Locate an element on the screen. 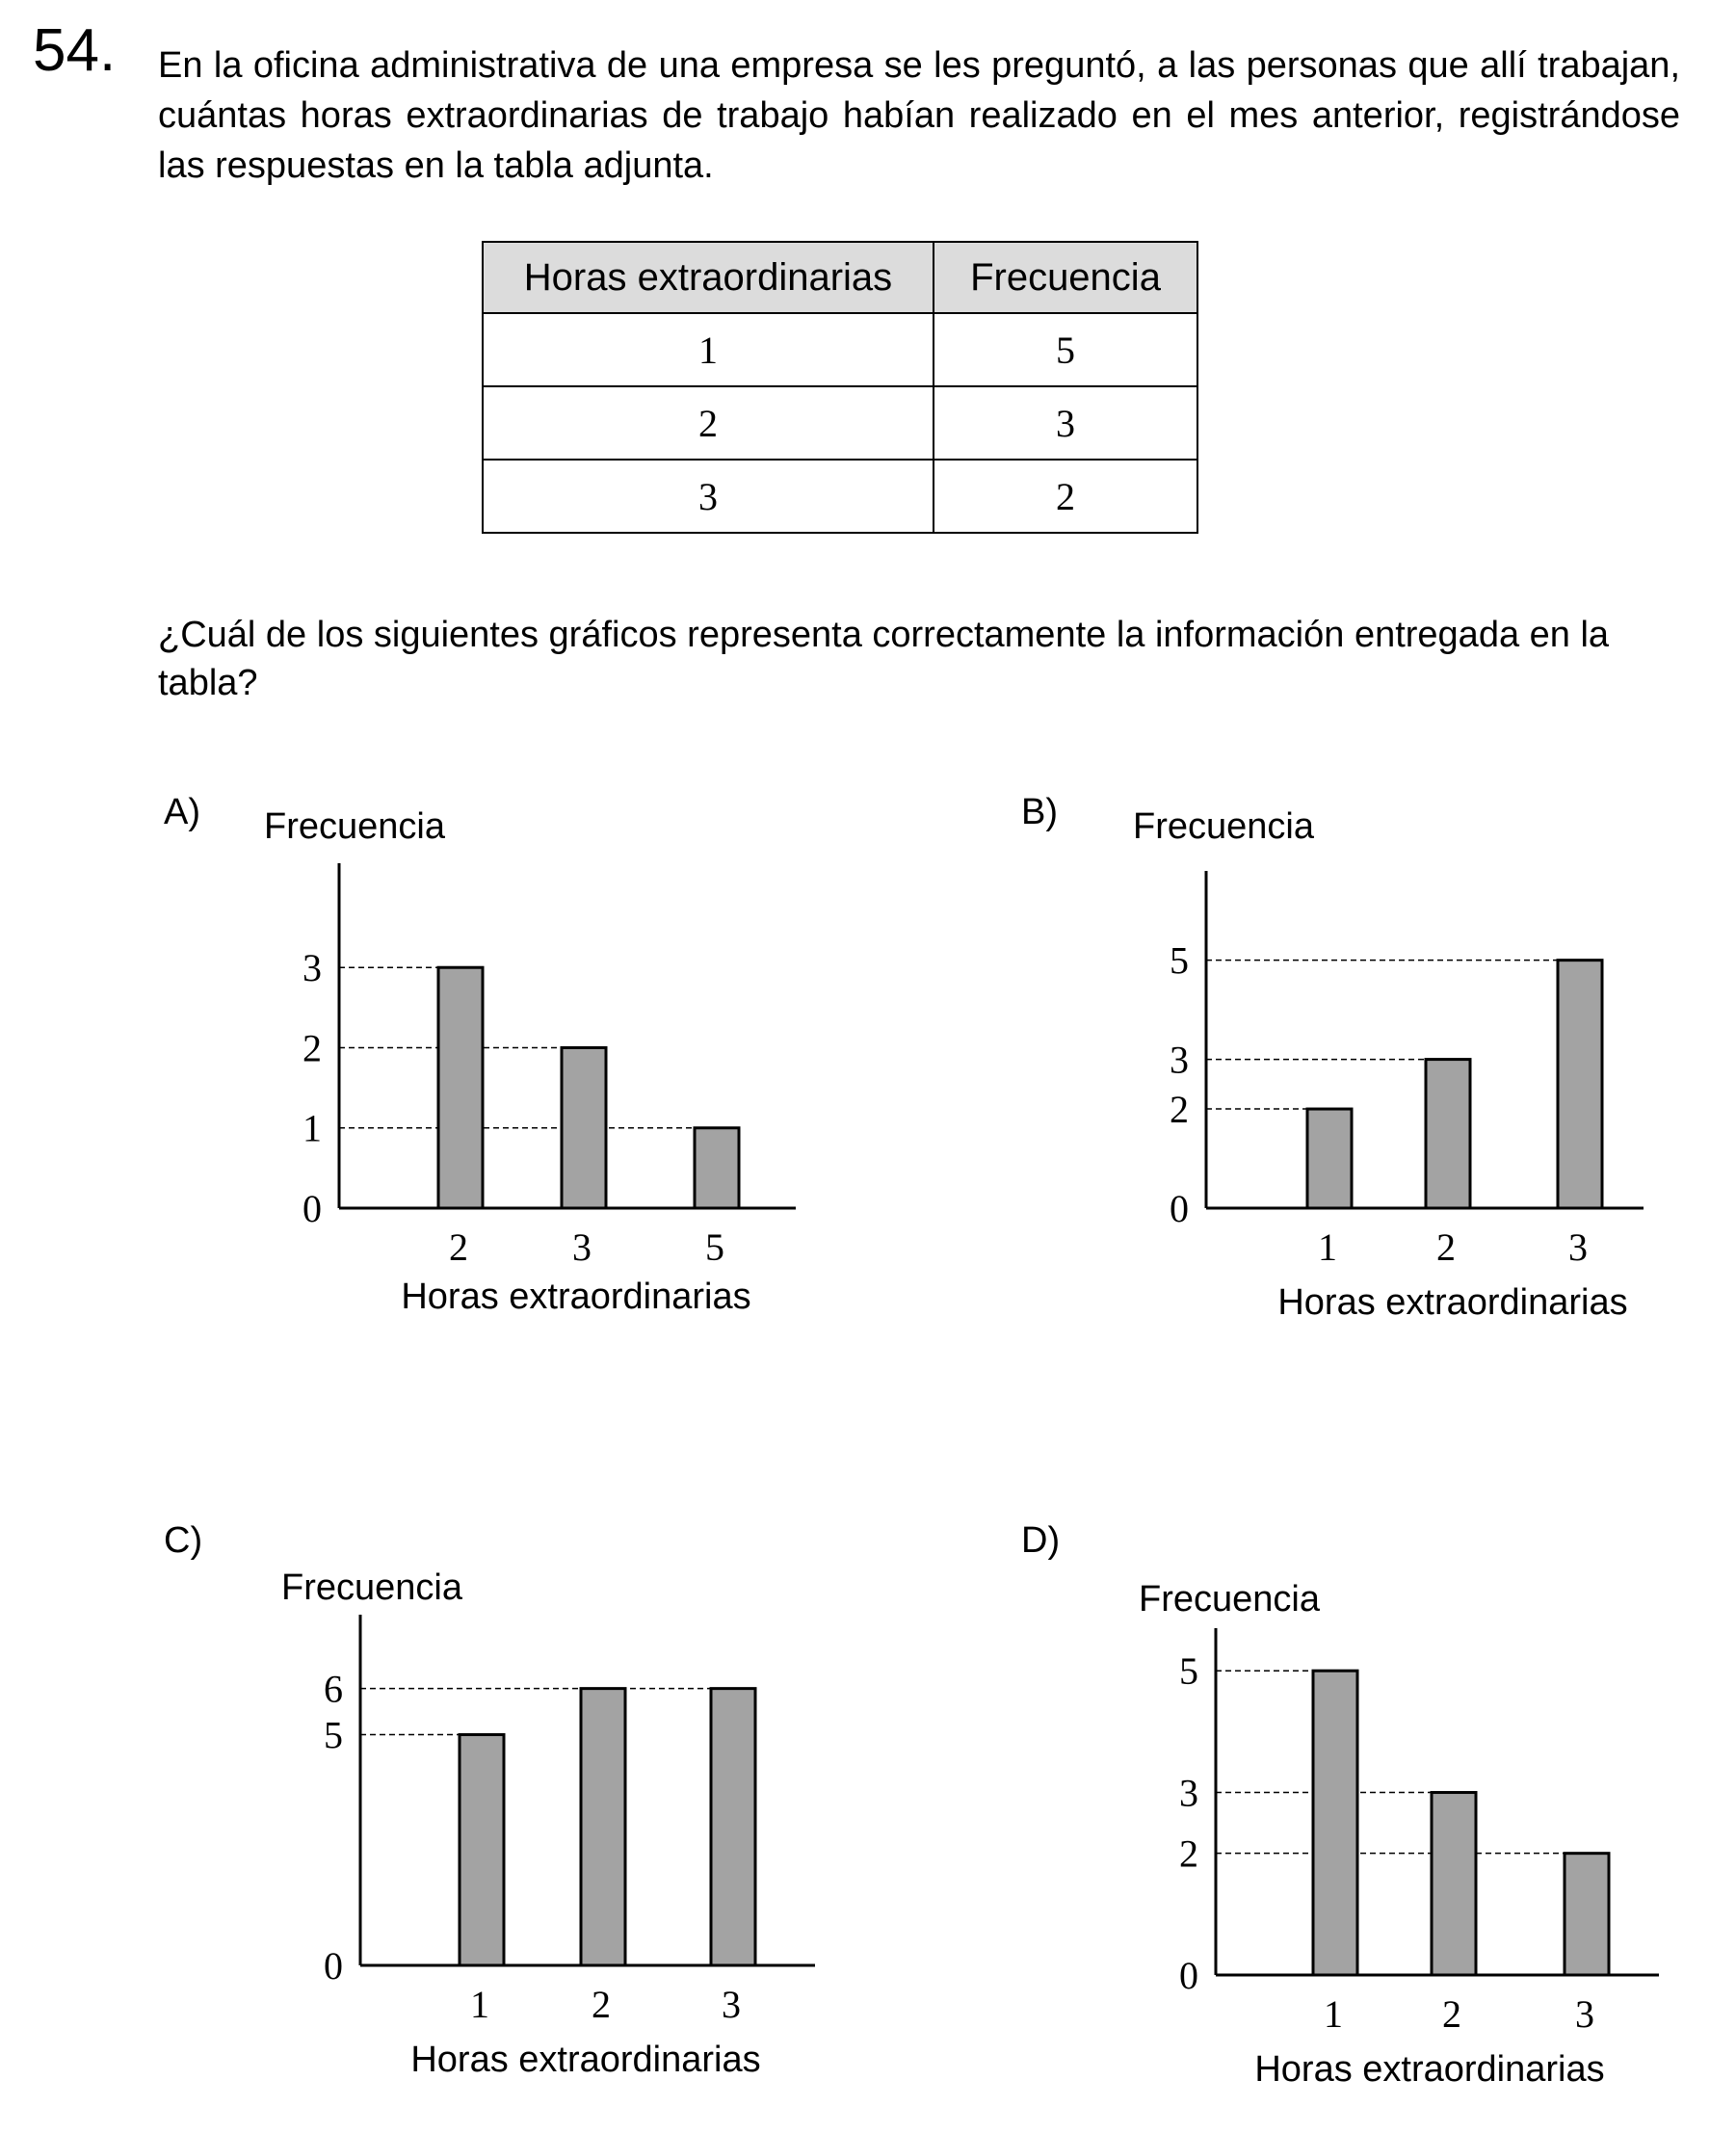 The height and width of the screenshot is (2133, 1736). chart-a-y-tick-label: 1 is located at coordinates (312, 1128).